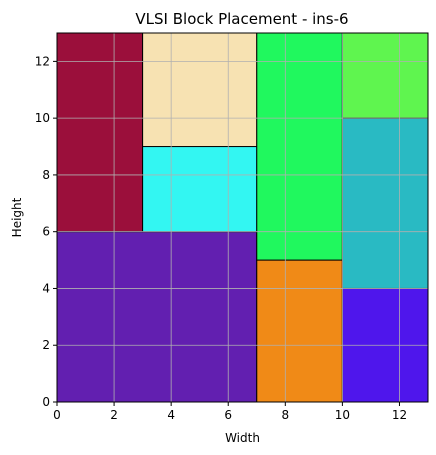  I want to click on y-tick-label: 4, so click(46, 288).